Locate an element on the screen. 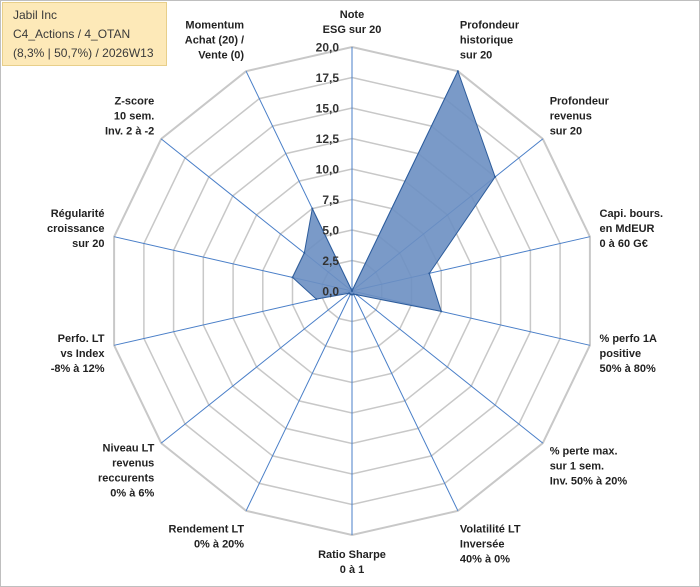  axis-label-line: Inv. 50% à 20% is located at coordinates (589, 481).